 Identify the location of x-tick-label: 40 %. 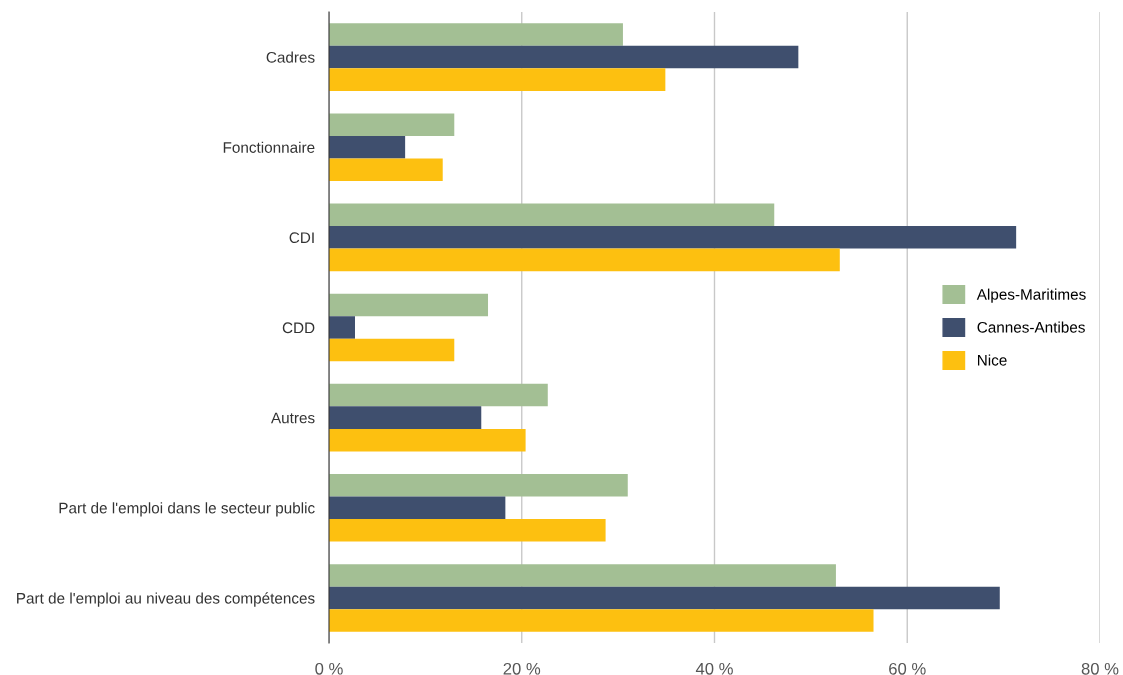
(714, 668).